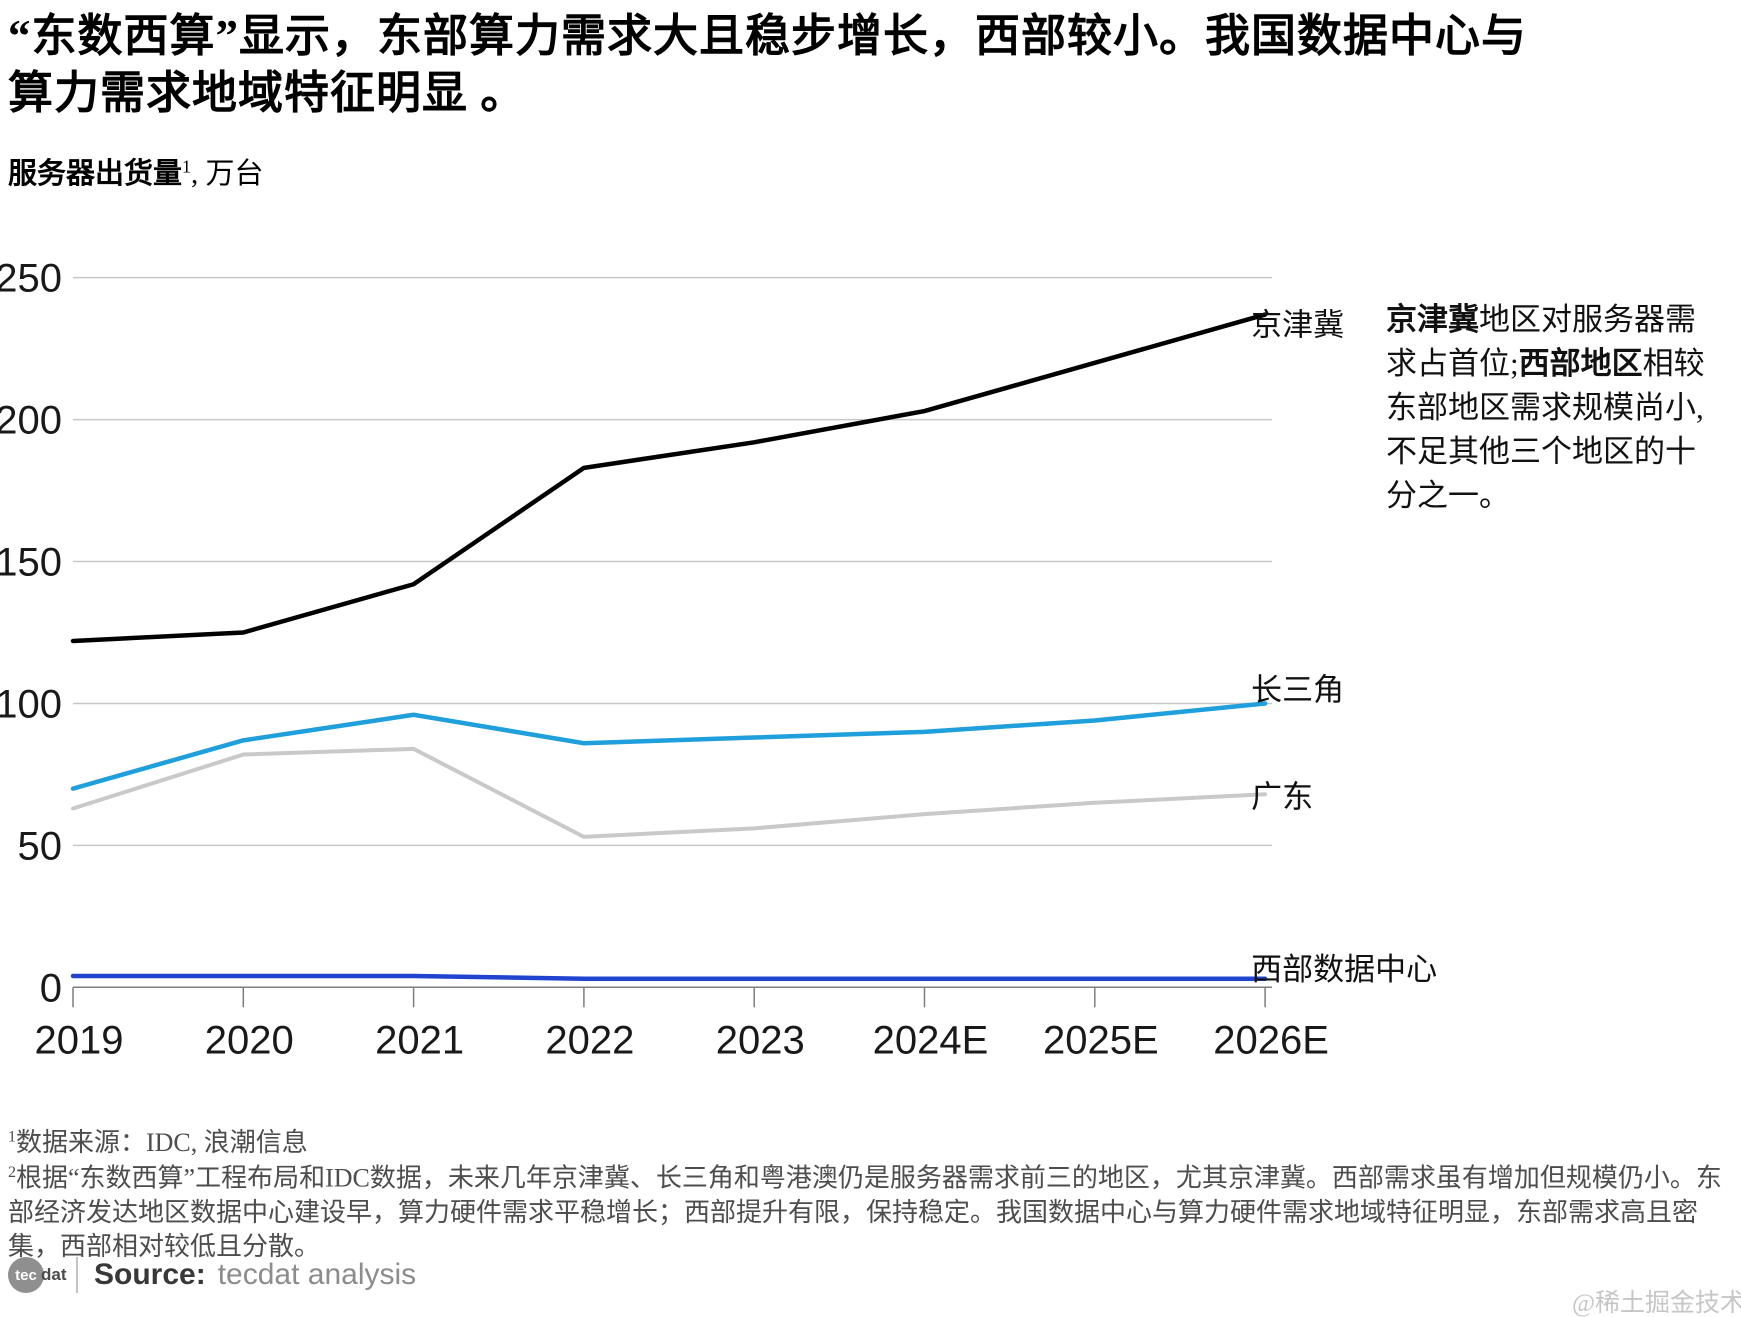 The height and width of the screenshot is (1317, 1741). What do you see at coordinates (1545, 429) in the screenshot?
I see `annotation-segment: 相较东部地区需求规模尚小,不足其他三个地区的十分之一。` at bounding box center [1545, 429].